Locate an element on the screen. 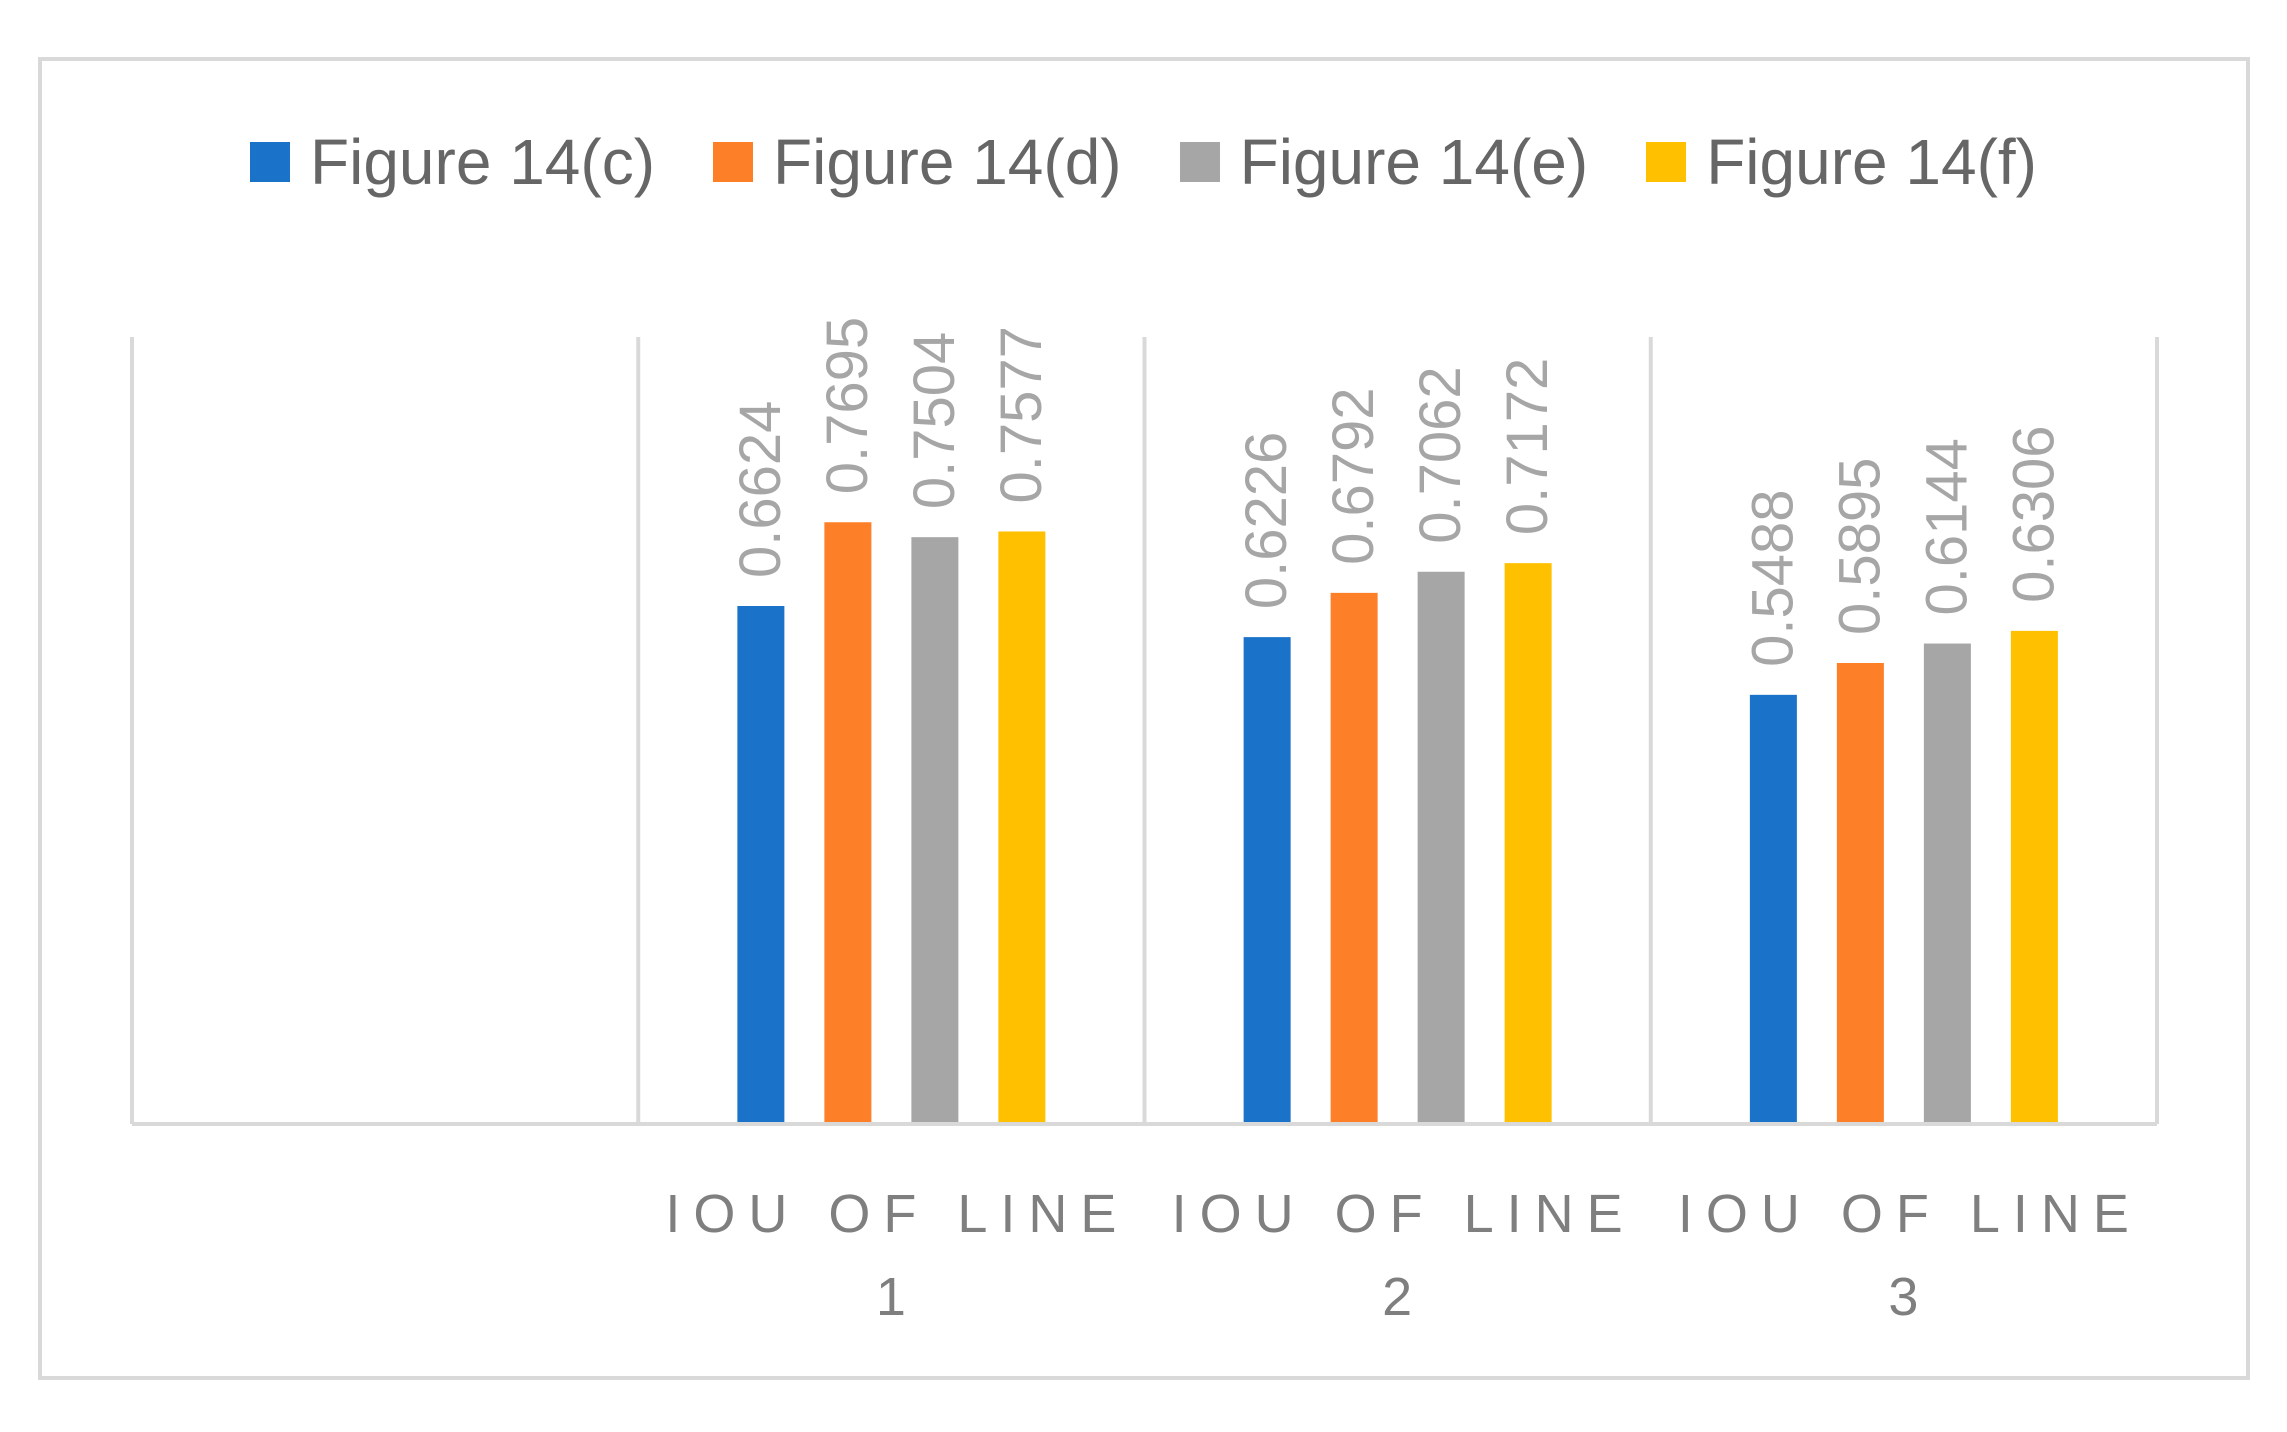 Image resolution: width=2287 pixels, height=1432 pixels. legend-item-series-3: Figure 14(e) is located at coordinates (1384, 162).